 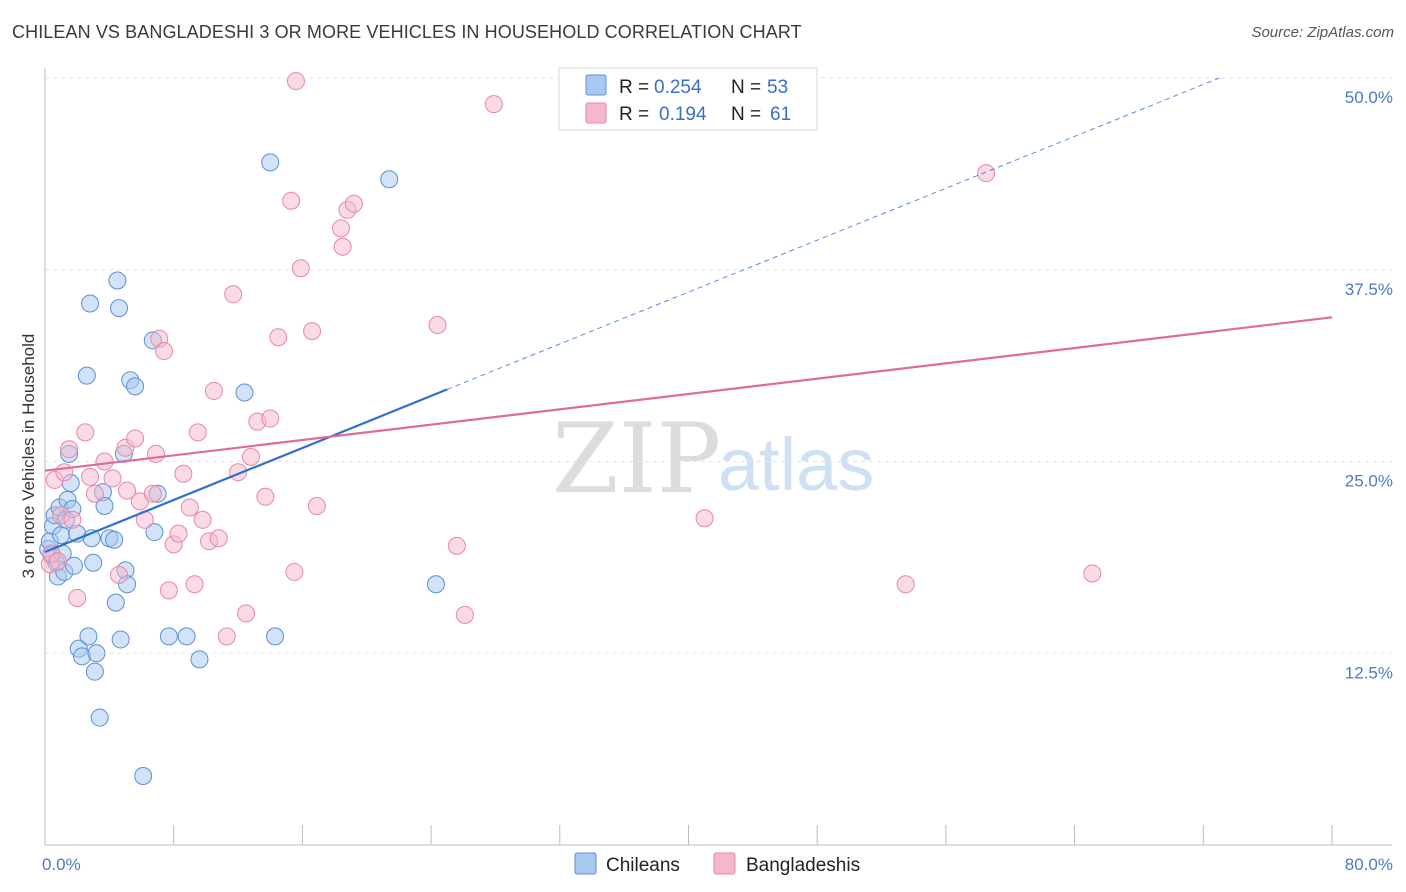 What do you see at coordinates (746, 114) in the screenshot?
I see `legend-n-label-bangladeshis: N =` at bounding box center [746, 114].